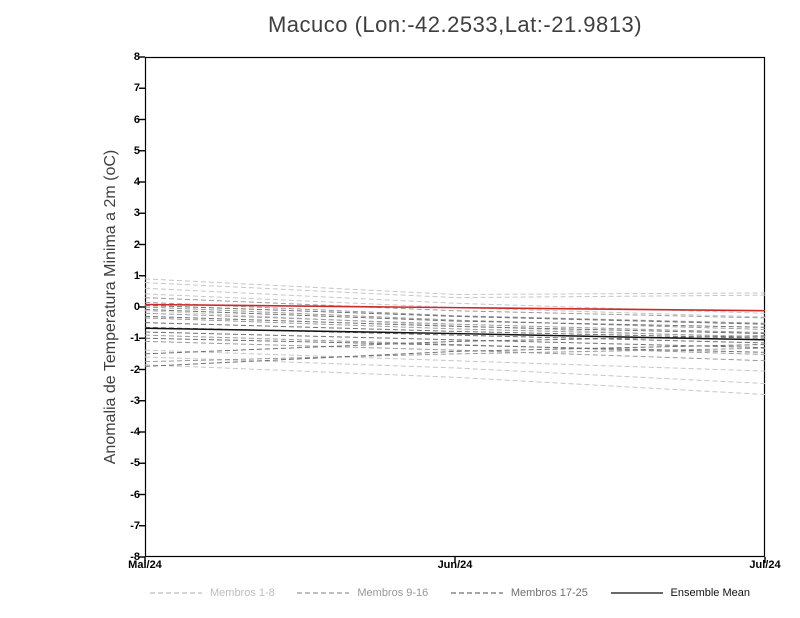  Describe the element at coordinates (393, 593) in the screenshot. I see `legend-label: Membros 9-16` at that location.